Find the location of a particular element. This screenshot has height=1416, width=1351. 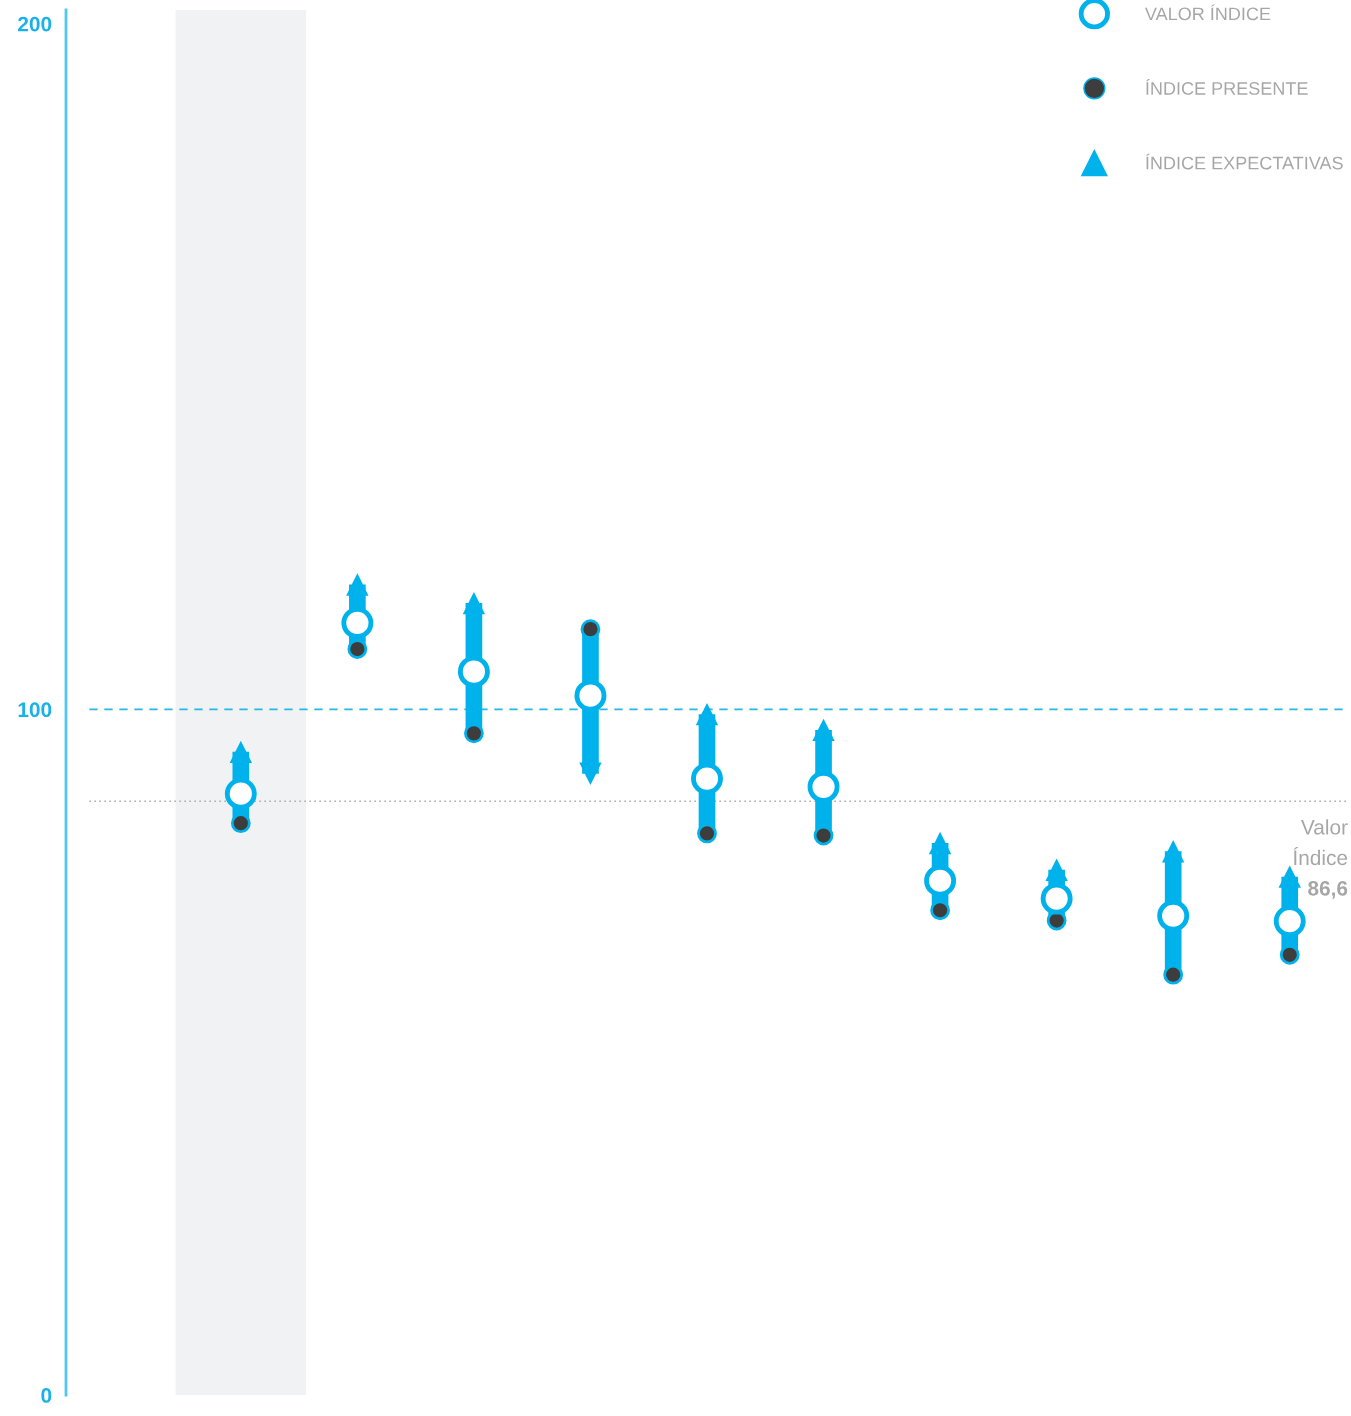

legend-label: ÍNDICE PRESENTE is located at coordinates (1227, 87).